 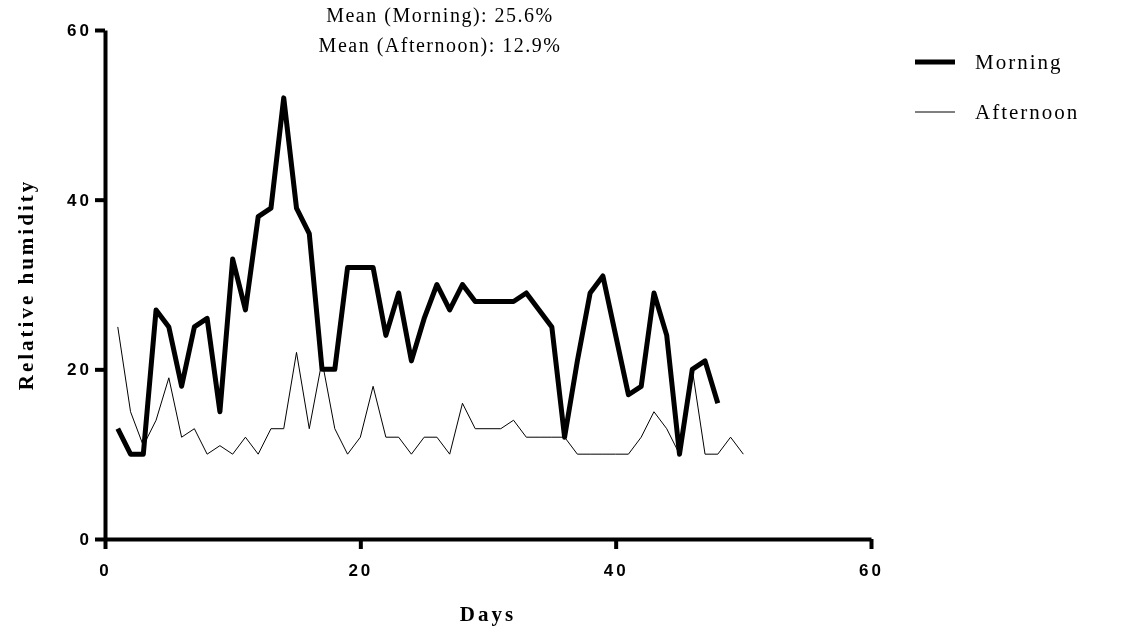 I want to click on legend-label: Morning, so click(x=1019, y=62).